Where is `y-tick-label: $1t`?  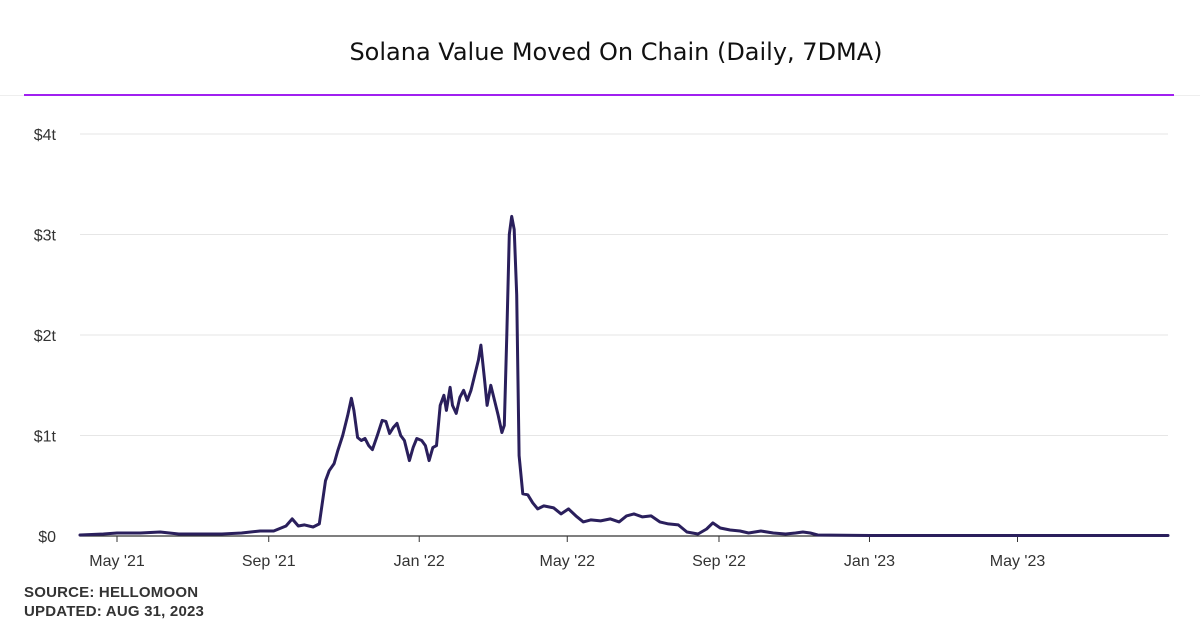 y-tick-label: $1t is located at coordinates (45, 437).